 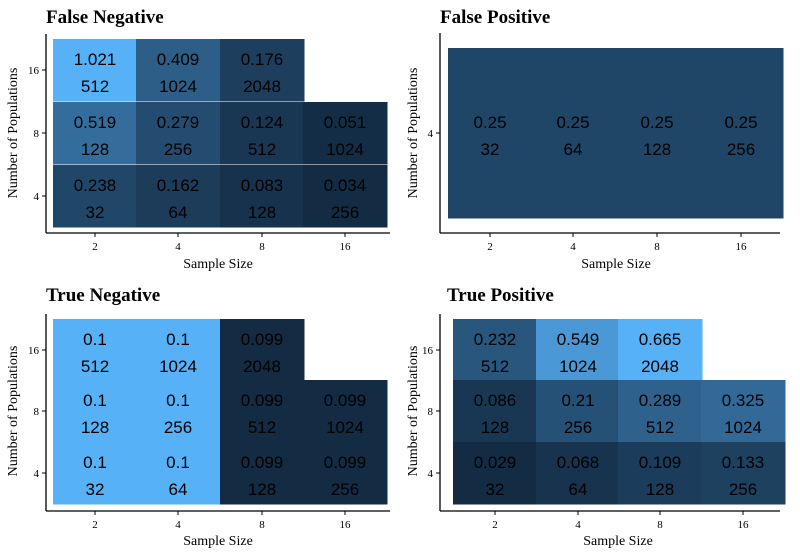 I want to click on cell-value-label: 0.068, so click(x=578, y=462).